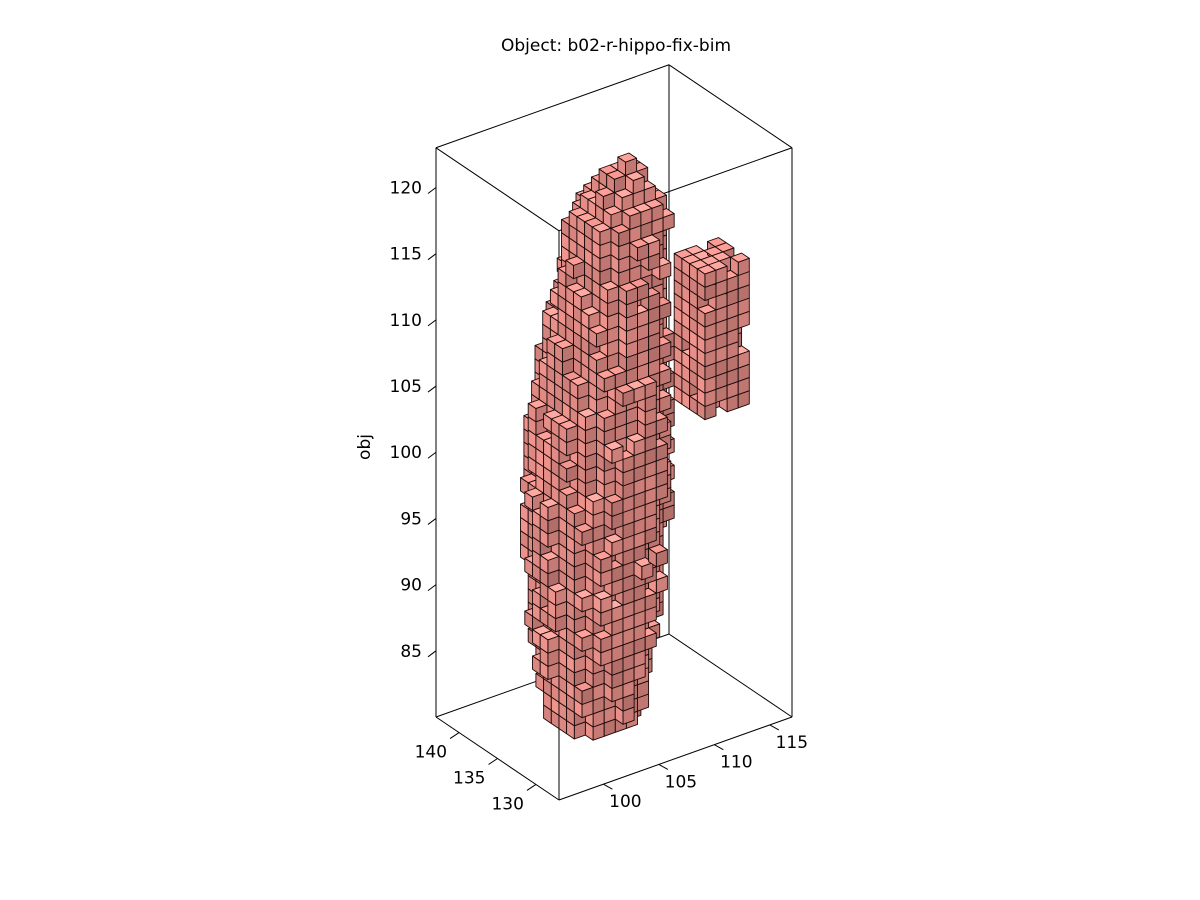 This screenshot has width=1200, height=900. What do you see at coordinates (705, 768) in the screenshot?
I see `x-axis: 100 105 110 115` at bounding box center [705, 768].